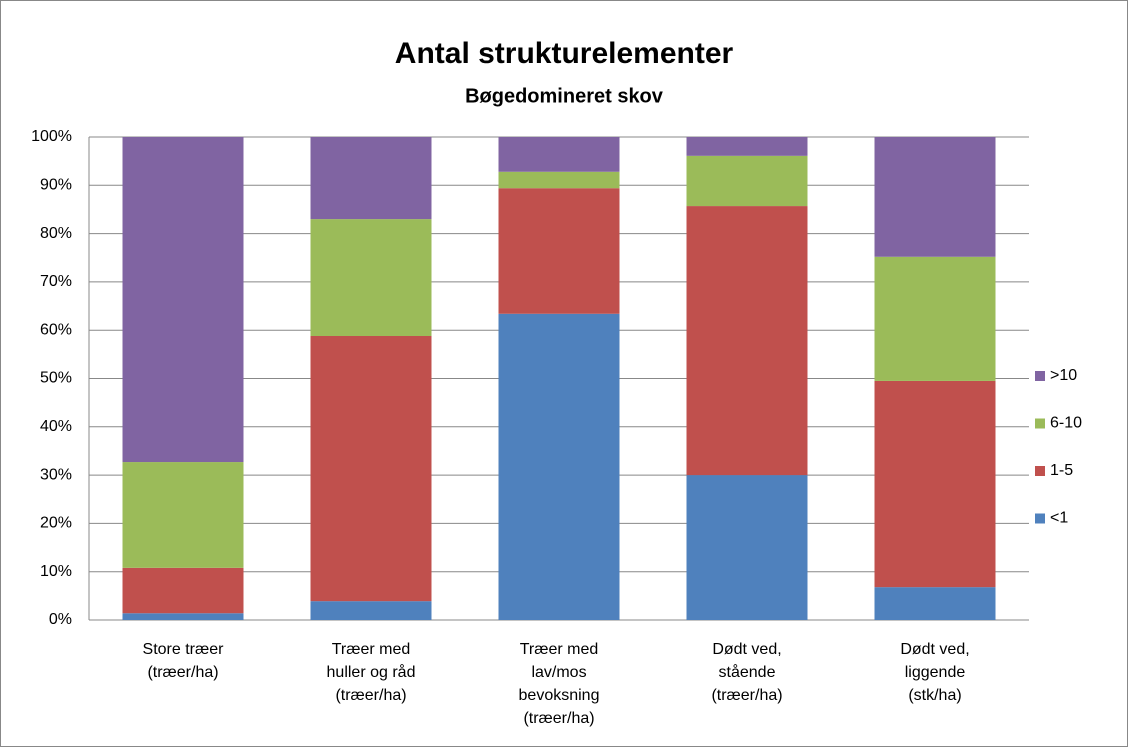 This screenshot has height=747, width=1128. Describe the element at coordinates (60, 619) in the screenshot. I see `y-tick-label: 0%` at that location.